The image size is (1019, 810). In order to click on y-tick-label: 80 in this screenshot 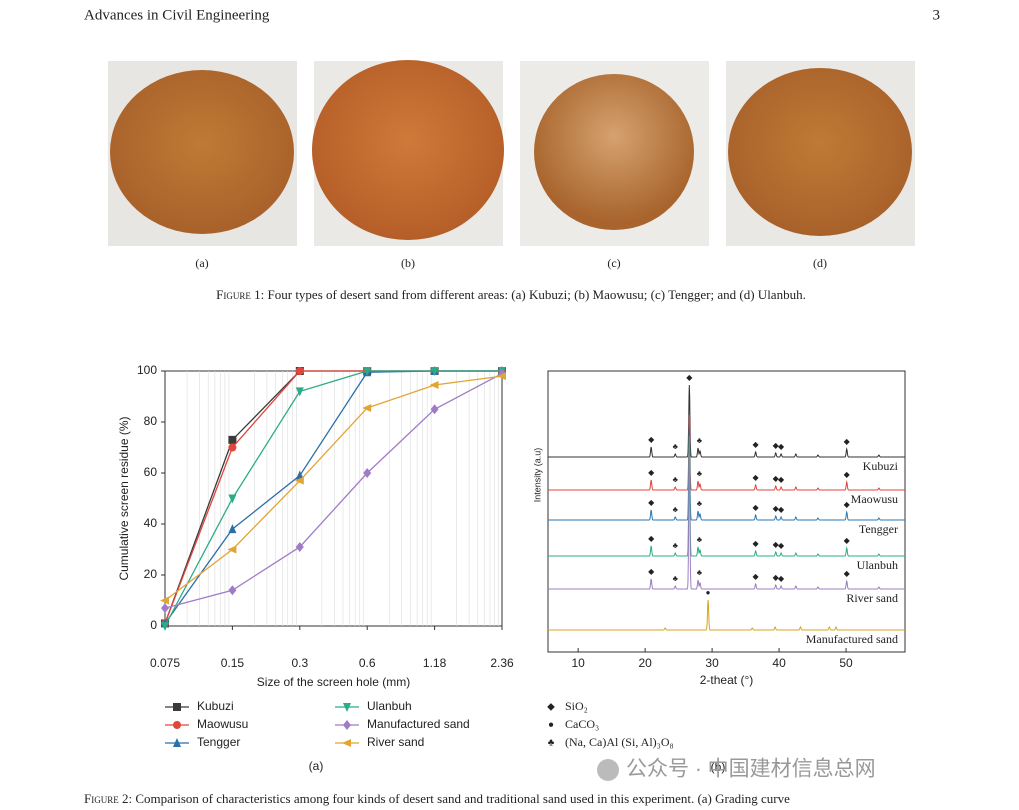, I will do `click(151, 421)`.